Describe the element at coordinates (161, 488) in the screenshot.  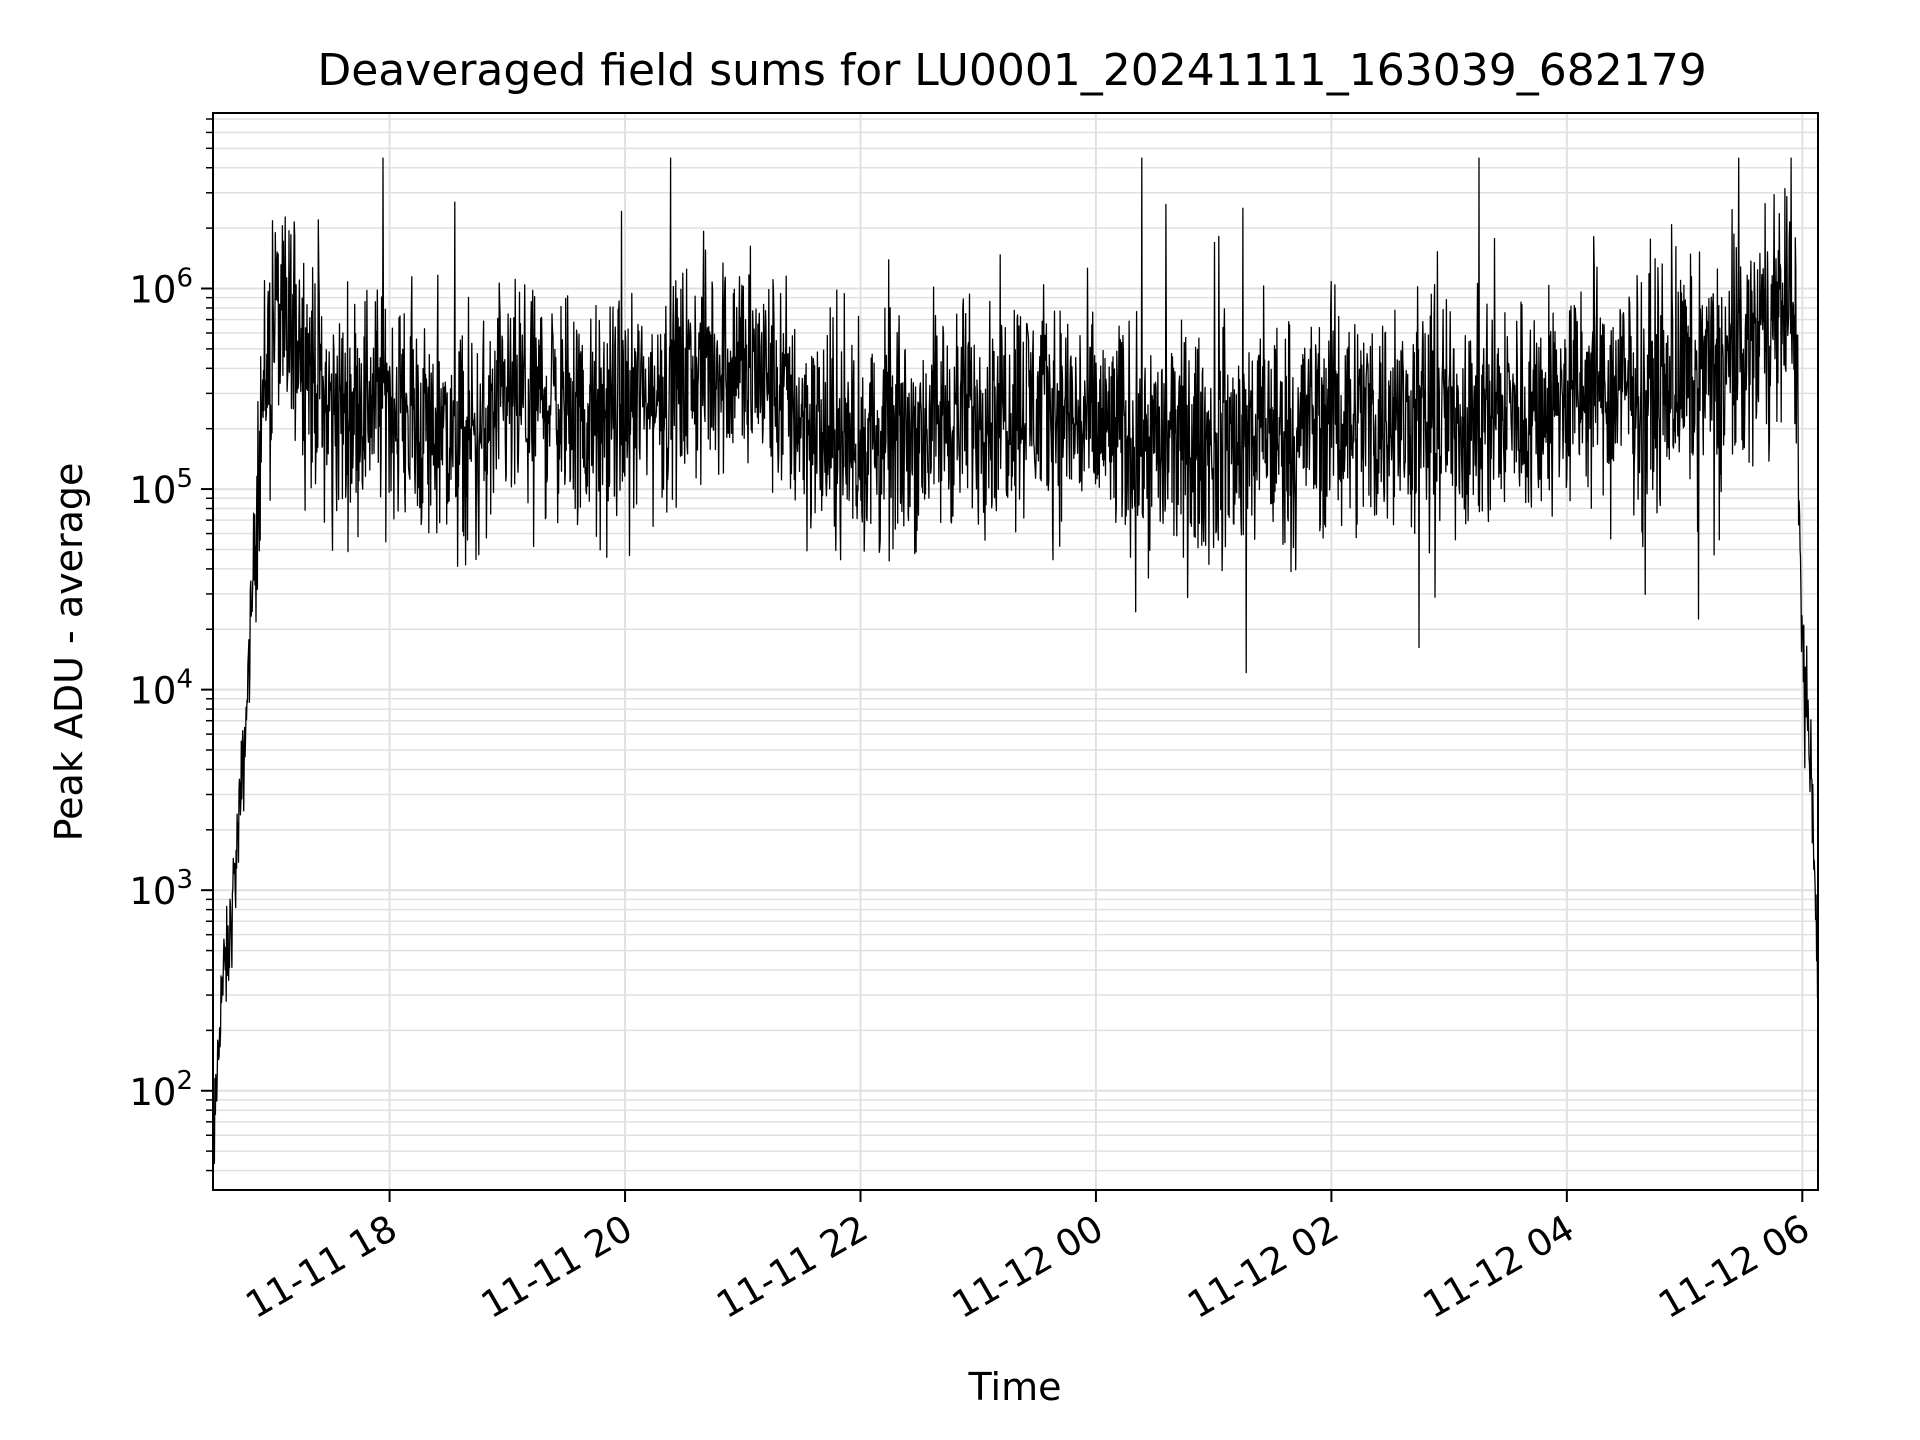
I see `y-tick-label: 105` at that location.